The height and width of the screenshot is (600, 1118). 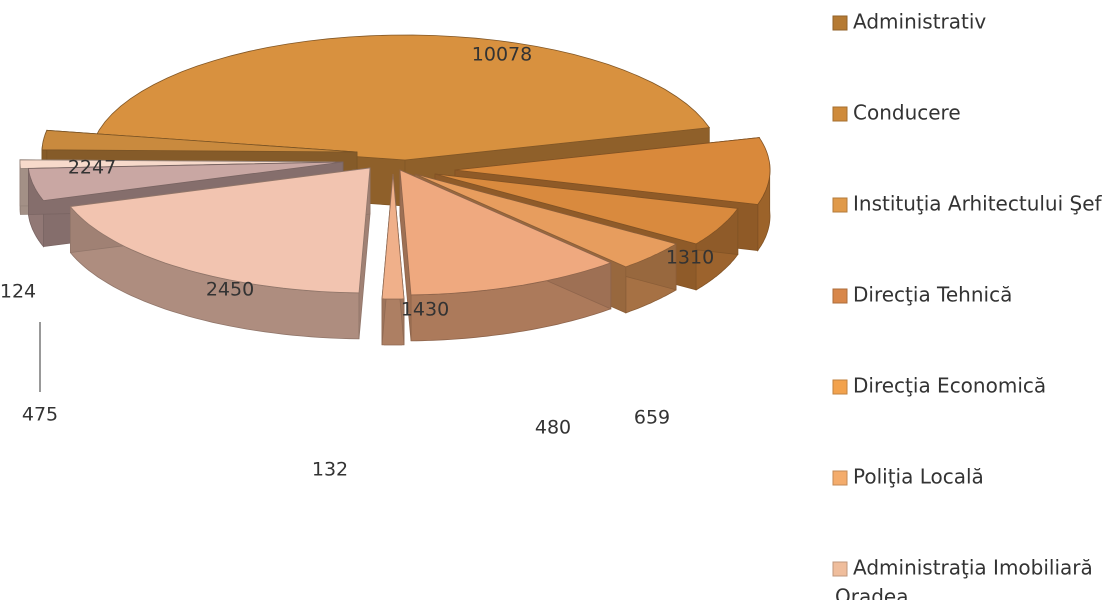 I want to click on legend-item: Direcţia Tehnică, so click(x=922, y=295).